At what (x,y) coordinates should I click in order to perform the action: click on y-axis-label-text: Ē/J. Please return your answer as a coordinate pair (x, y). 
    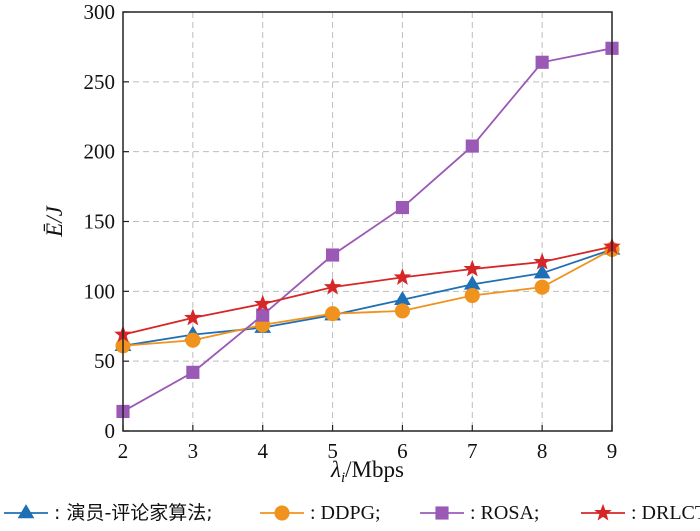
    Looking at the image, I should click on (54, 220).